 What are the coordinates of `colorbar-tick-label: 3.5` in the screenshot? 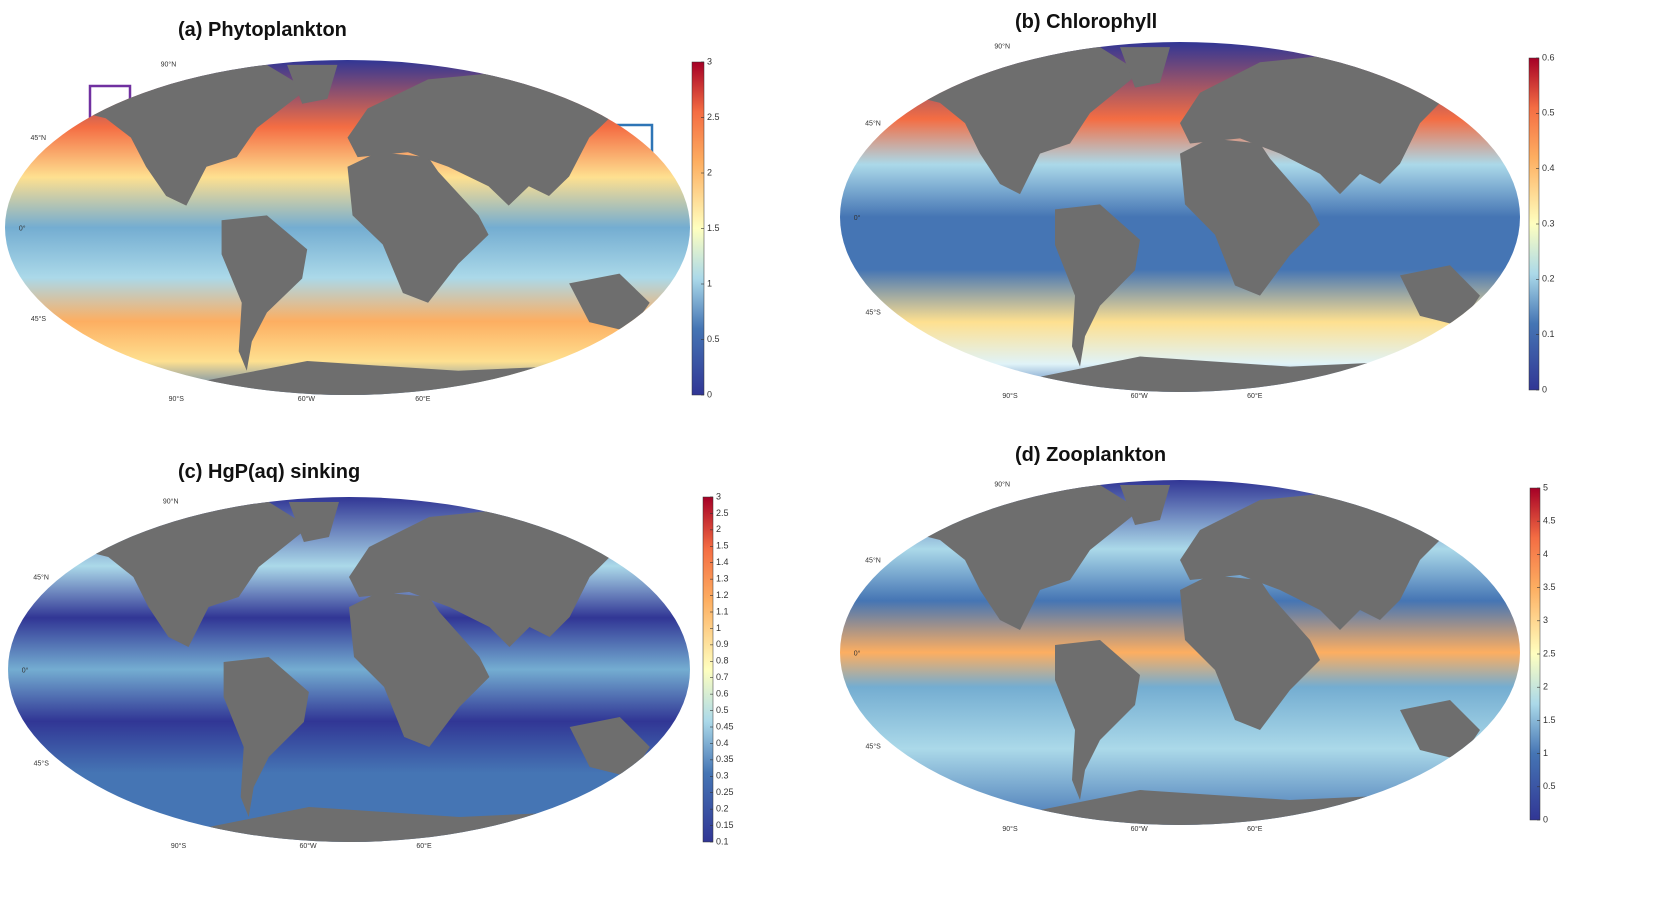 It's located at (1549, 587).